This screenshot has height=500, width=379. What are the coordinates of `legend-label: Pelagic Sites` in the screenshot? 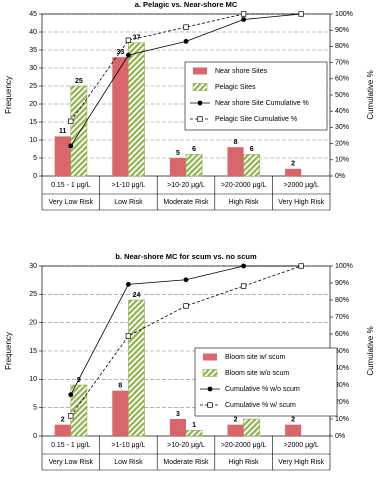 It's located at (235, 87).